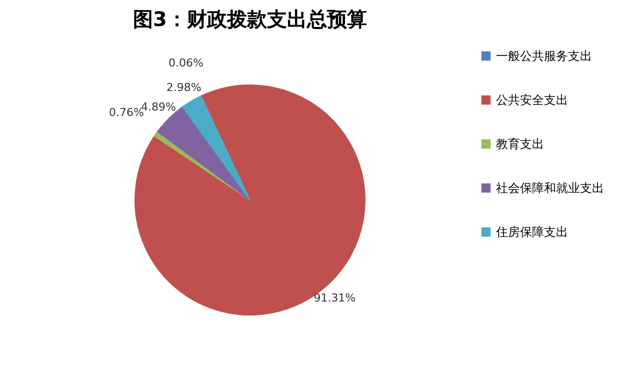 The width and height of the screenshot is (626, 381). What do you see at coordinates (520, 144) in the screenshot?
I see `legend-label: 教育支出` at bounding box center [520, 144].